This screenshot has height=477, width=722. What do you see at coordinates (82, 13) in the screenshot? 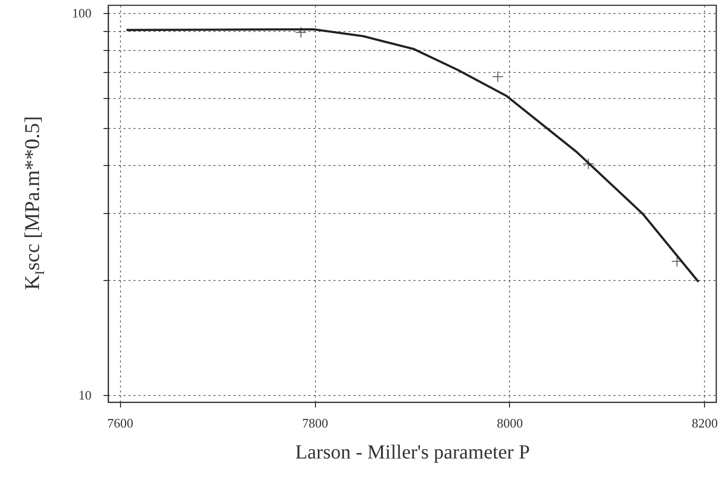
I see `y-tick-label: 100` at bounding box center [82, 13].